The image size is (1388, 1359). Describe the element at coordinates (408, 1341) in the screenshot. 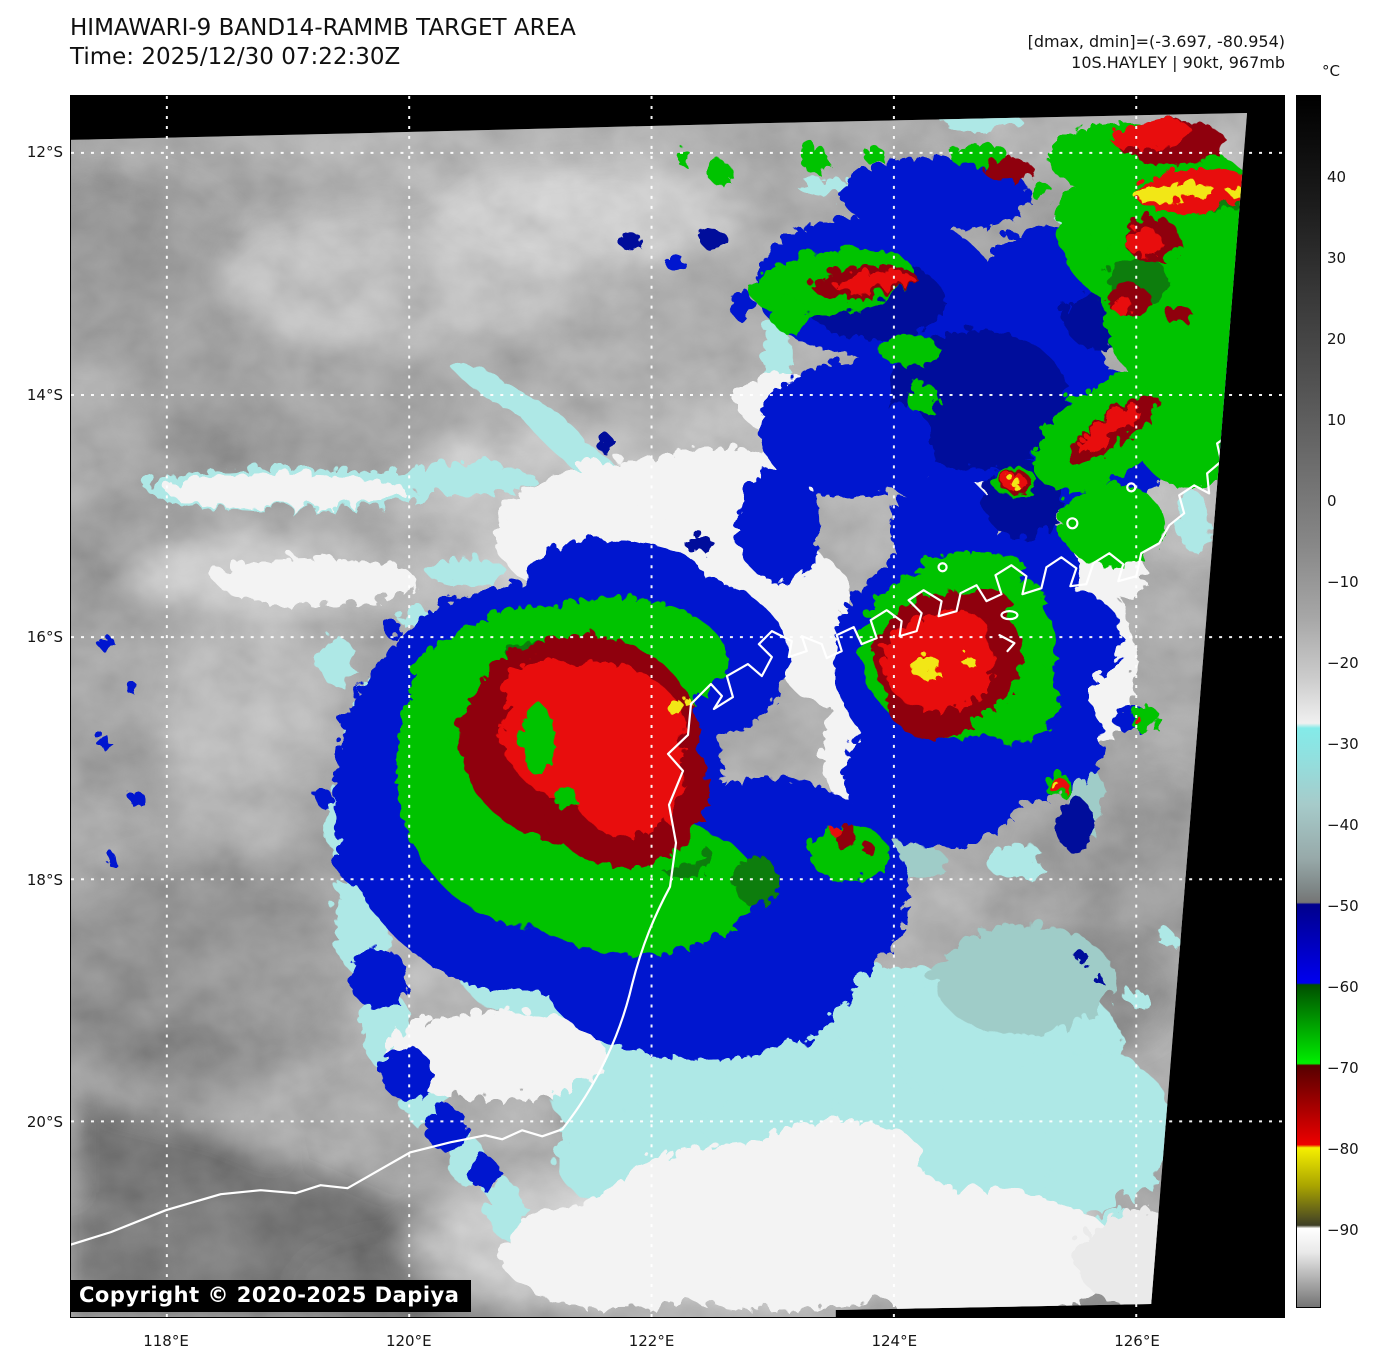

I see `x-axis-tick-label: 120°E` at that location.